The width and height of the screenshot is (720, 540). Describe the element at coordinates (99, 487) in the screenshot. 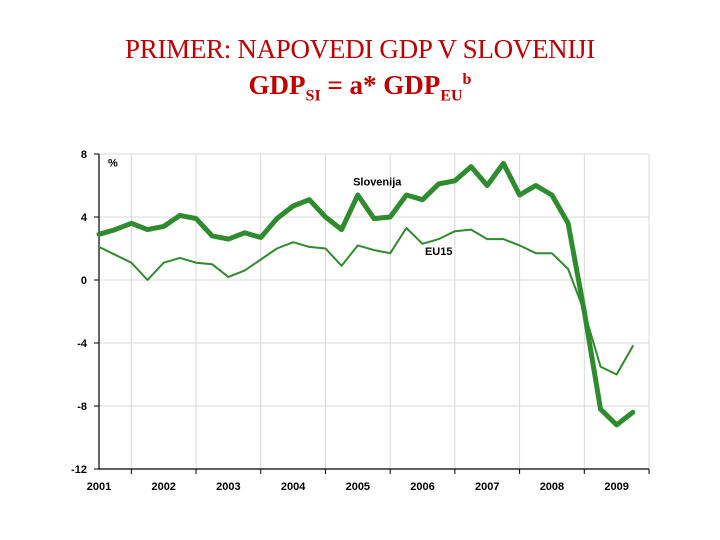

I see `x-tick-label: 2001` at that location.